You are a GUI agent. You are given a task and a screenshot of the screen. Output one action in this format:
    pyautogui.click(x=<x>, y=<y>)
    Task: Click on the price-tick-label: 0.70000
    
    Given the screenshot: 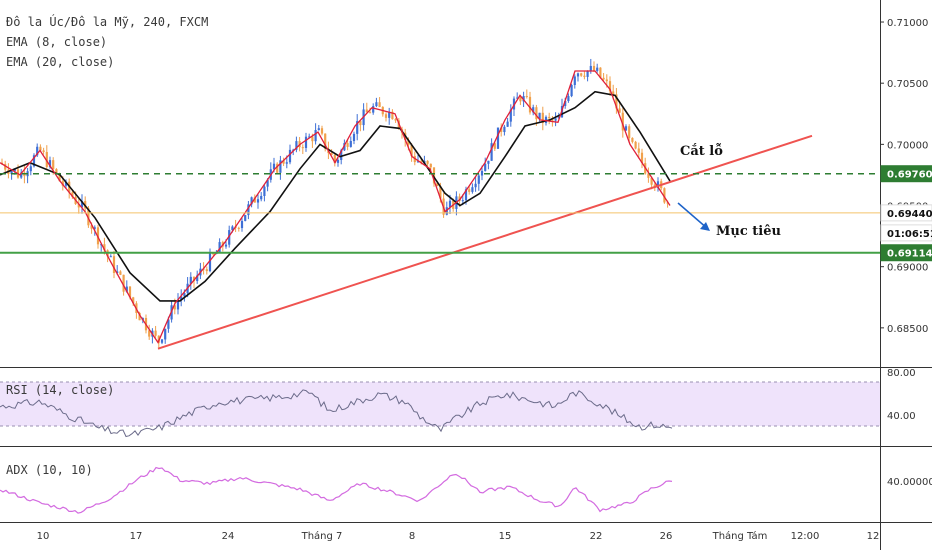 What is the action you would take?
    pyautogui.click(x=907, y=145)
    